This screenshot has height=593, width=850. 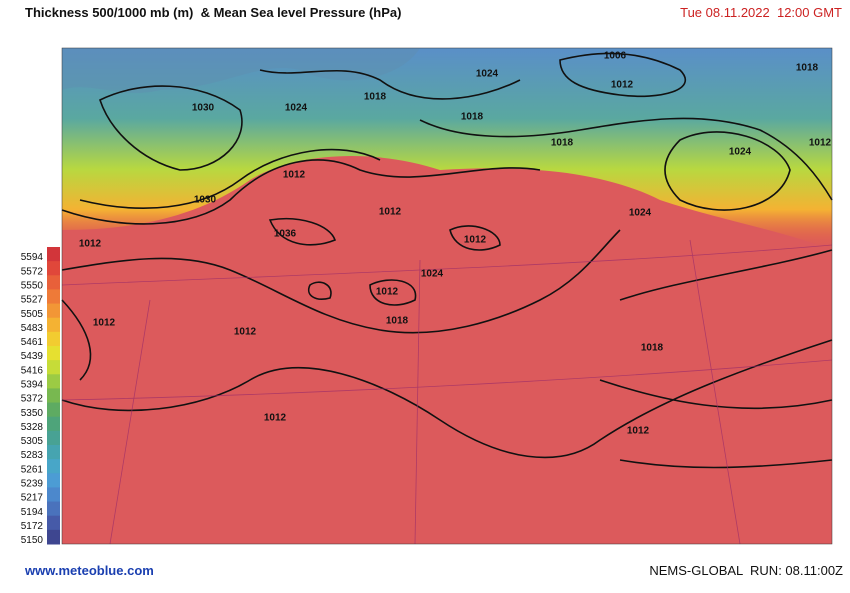 What do you see at coordinates (32, 484) in the screenshot?
I see `legend-label: 5239` at bounding box center [32, 484].